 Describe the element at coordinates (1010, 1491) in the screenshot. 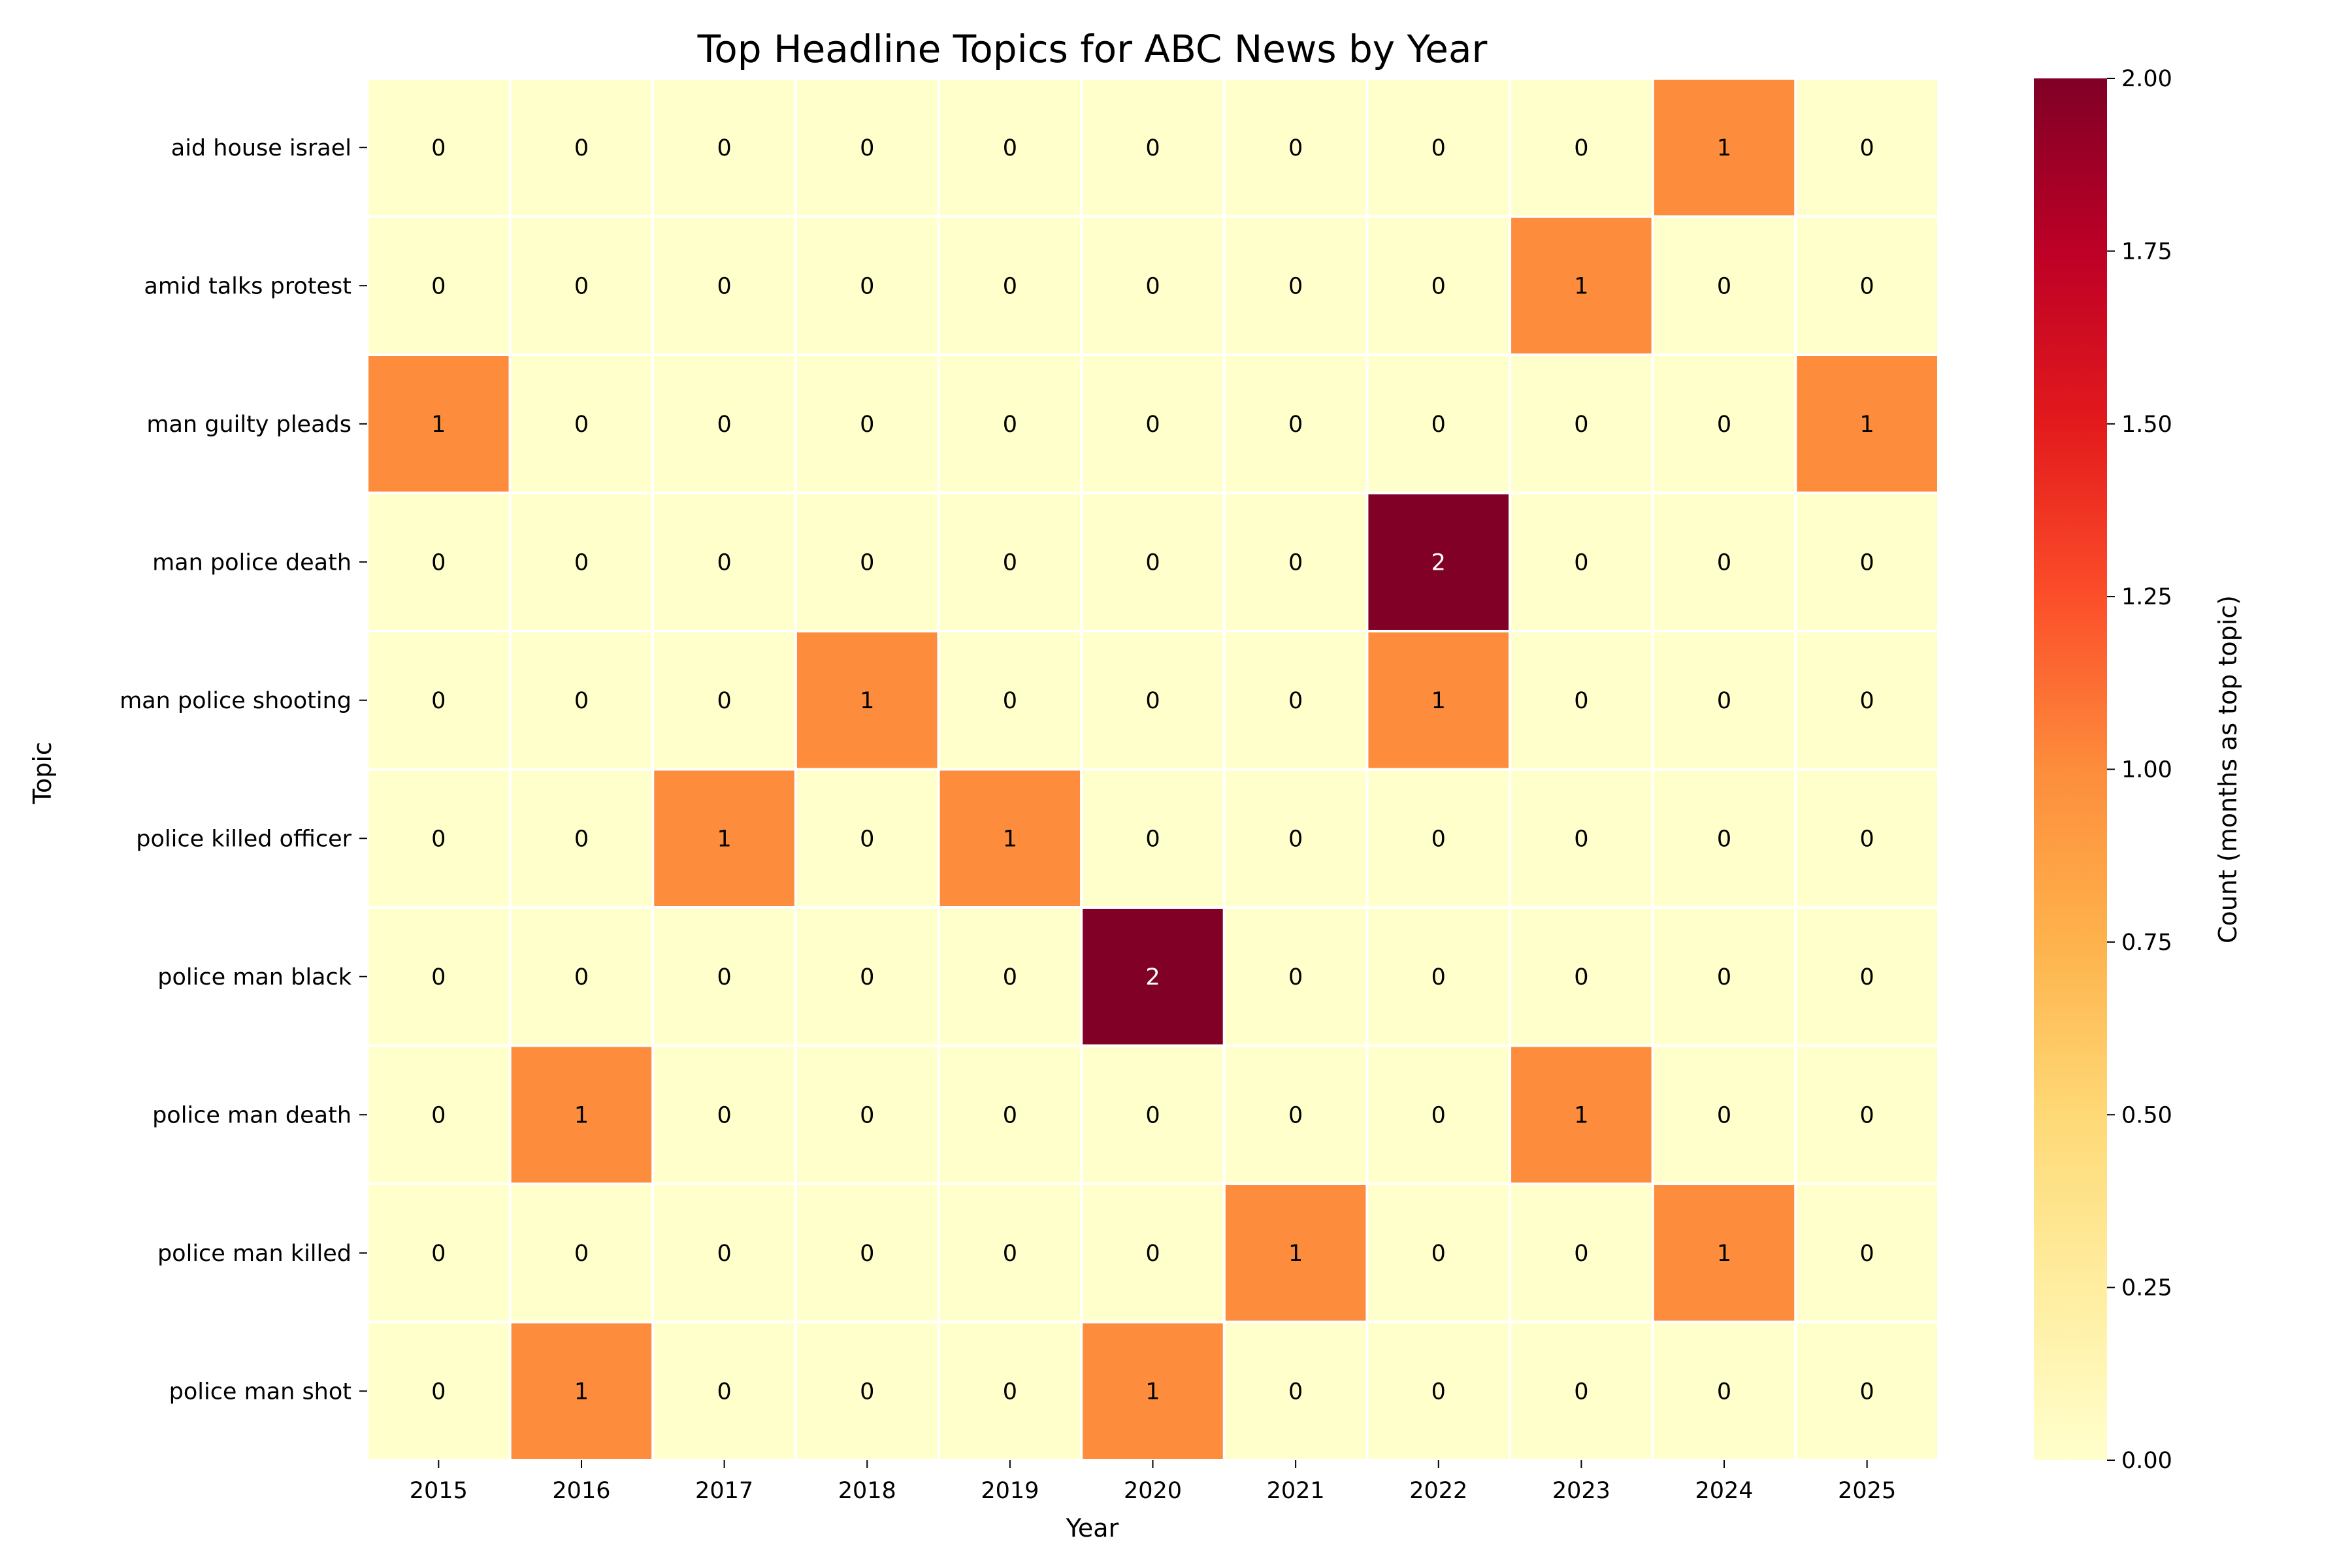

I see `x-tick-label: 2019` at that location.